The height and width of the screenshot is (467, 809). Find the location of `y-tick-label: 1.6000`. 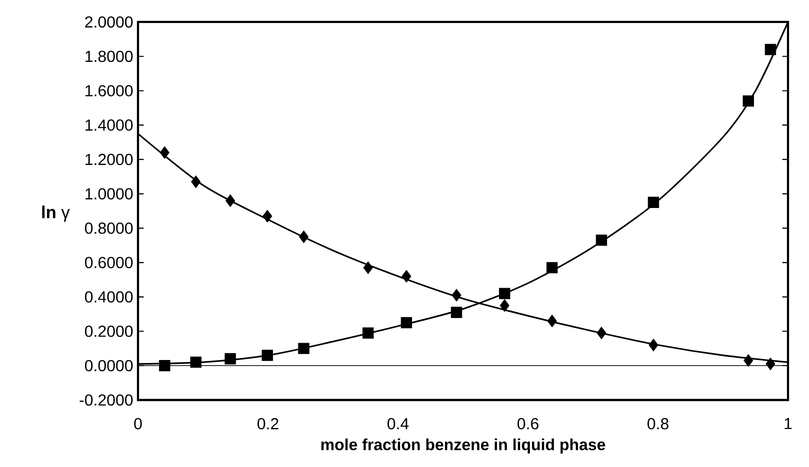

y-tick-label: 1.6000 is located at coordinates (109, 90).